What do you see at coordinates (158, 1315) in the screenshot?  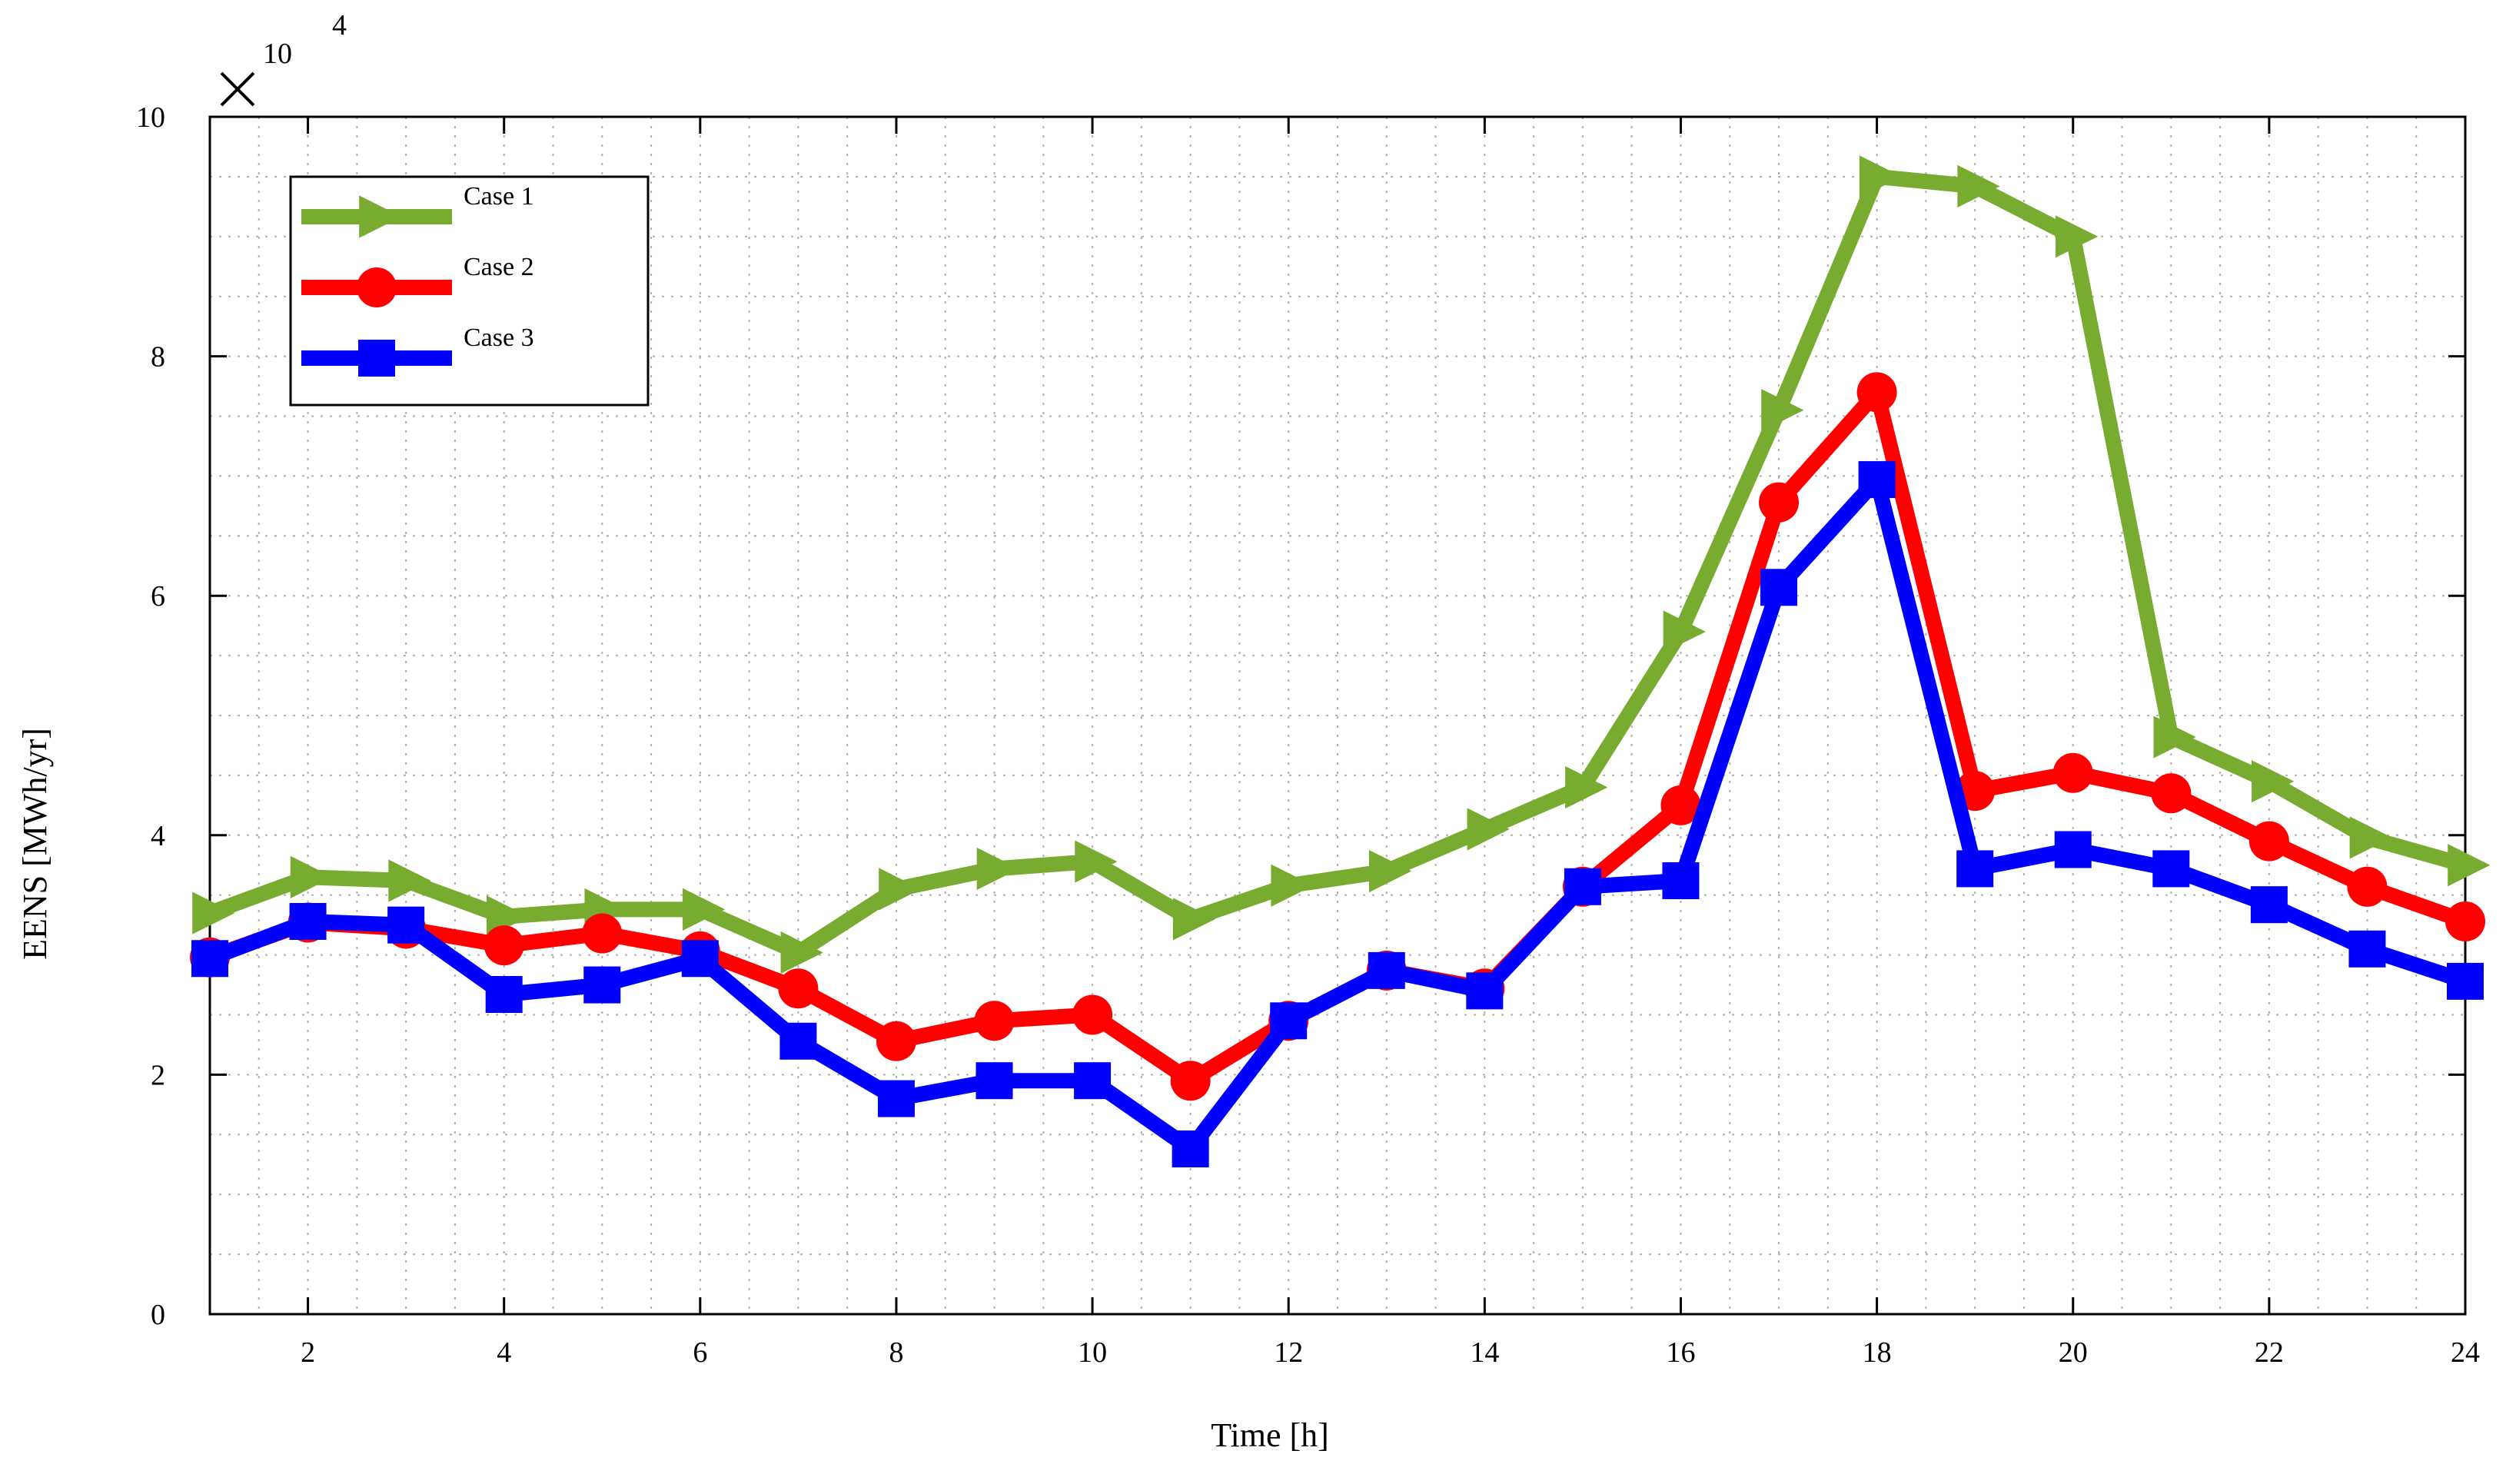 I see `y-tick-label: 0` at bounding box center [158, 1315].